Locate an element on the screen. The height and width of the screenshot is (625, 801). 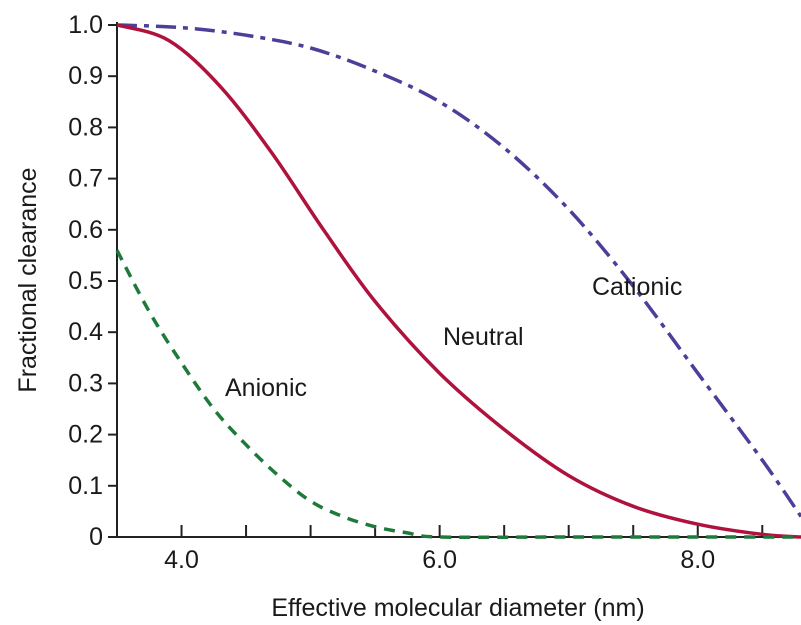
y-tick-label: 0.4 is located at coordinates (85, 332).